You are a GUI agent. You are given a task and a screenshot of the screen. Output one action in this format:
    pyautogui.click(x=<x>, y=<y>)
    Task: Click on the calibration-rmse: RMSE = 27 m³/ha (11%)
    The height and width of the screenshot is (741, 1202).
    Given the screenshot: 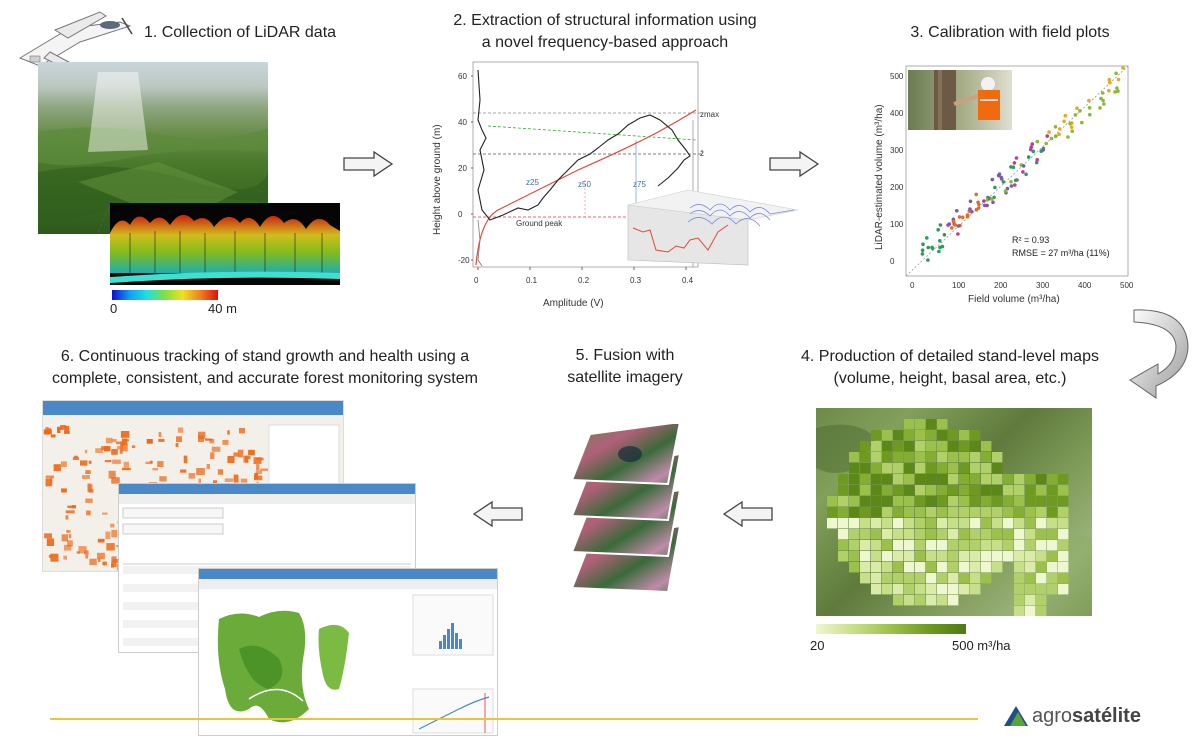 What is the action you would take?
    pyautogui.click(x=1061, y=253)
    